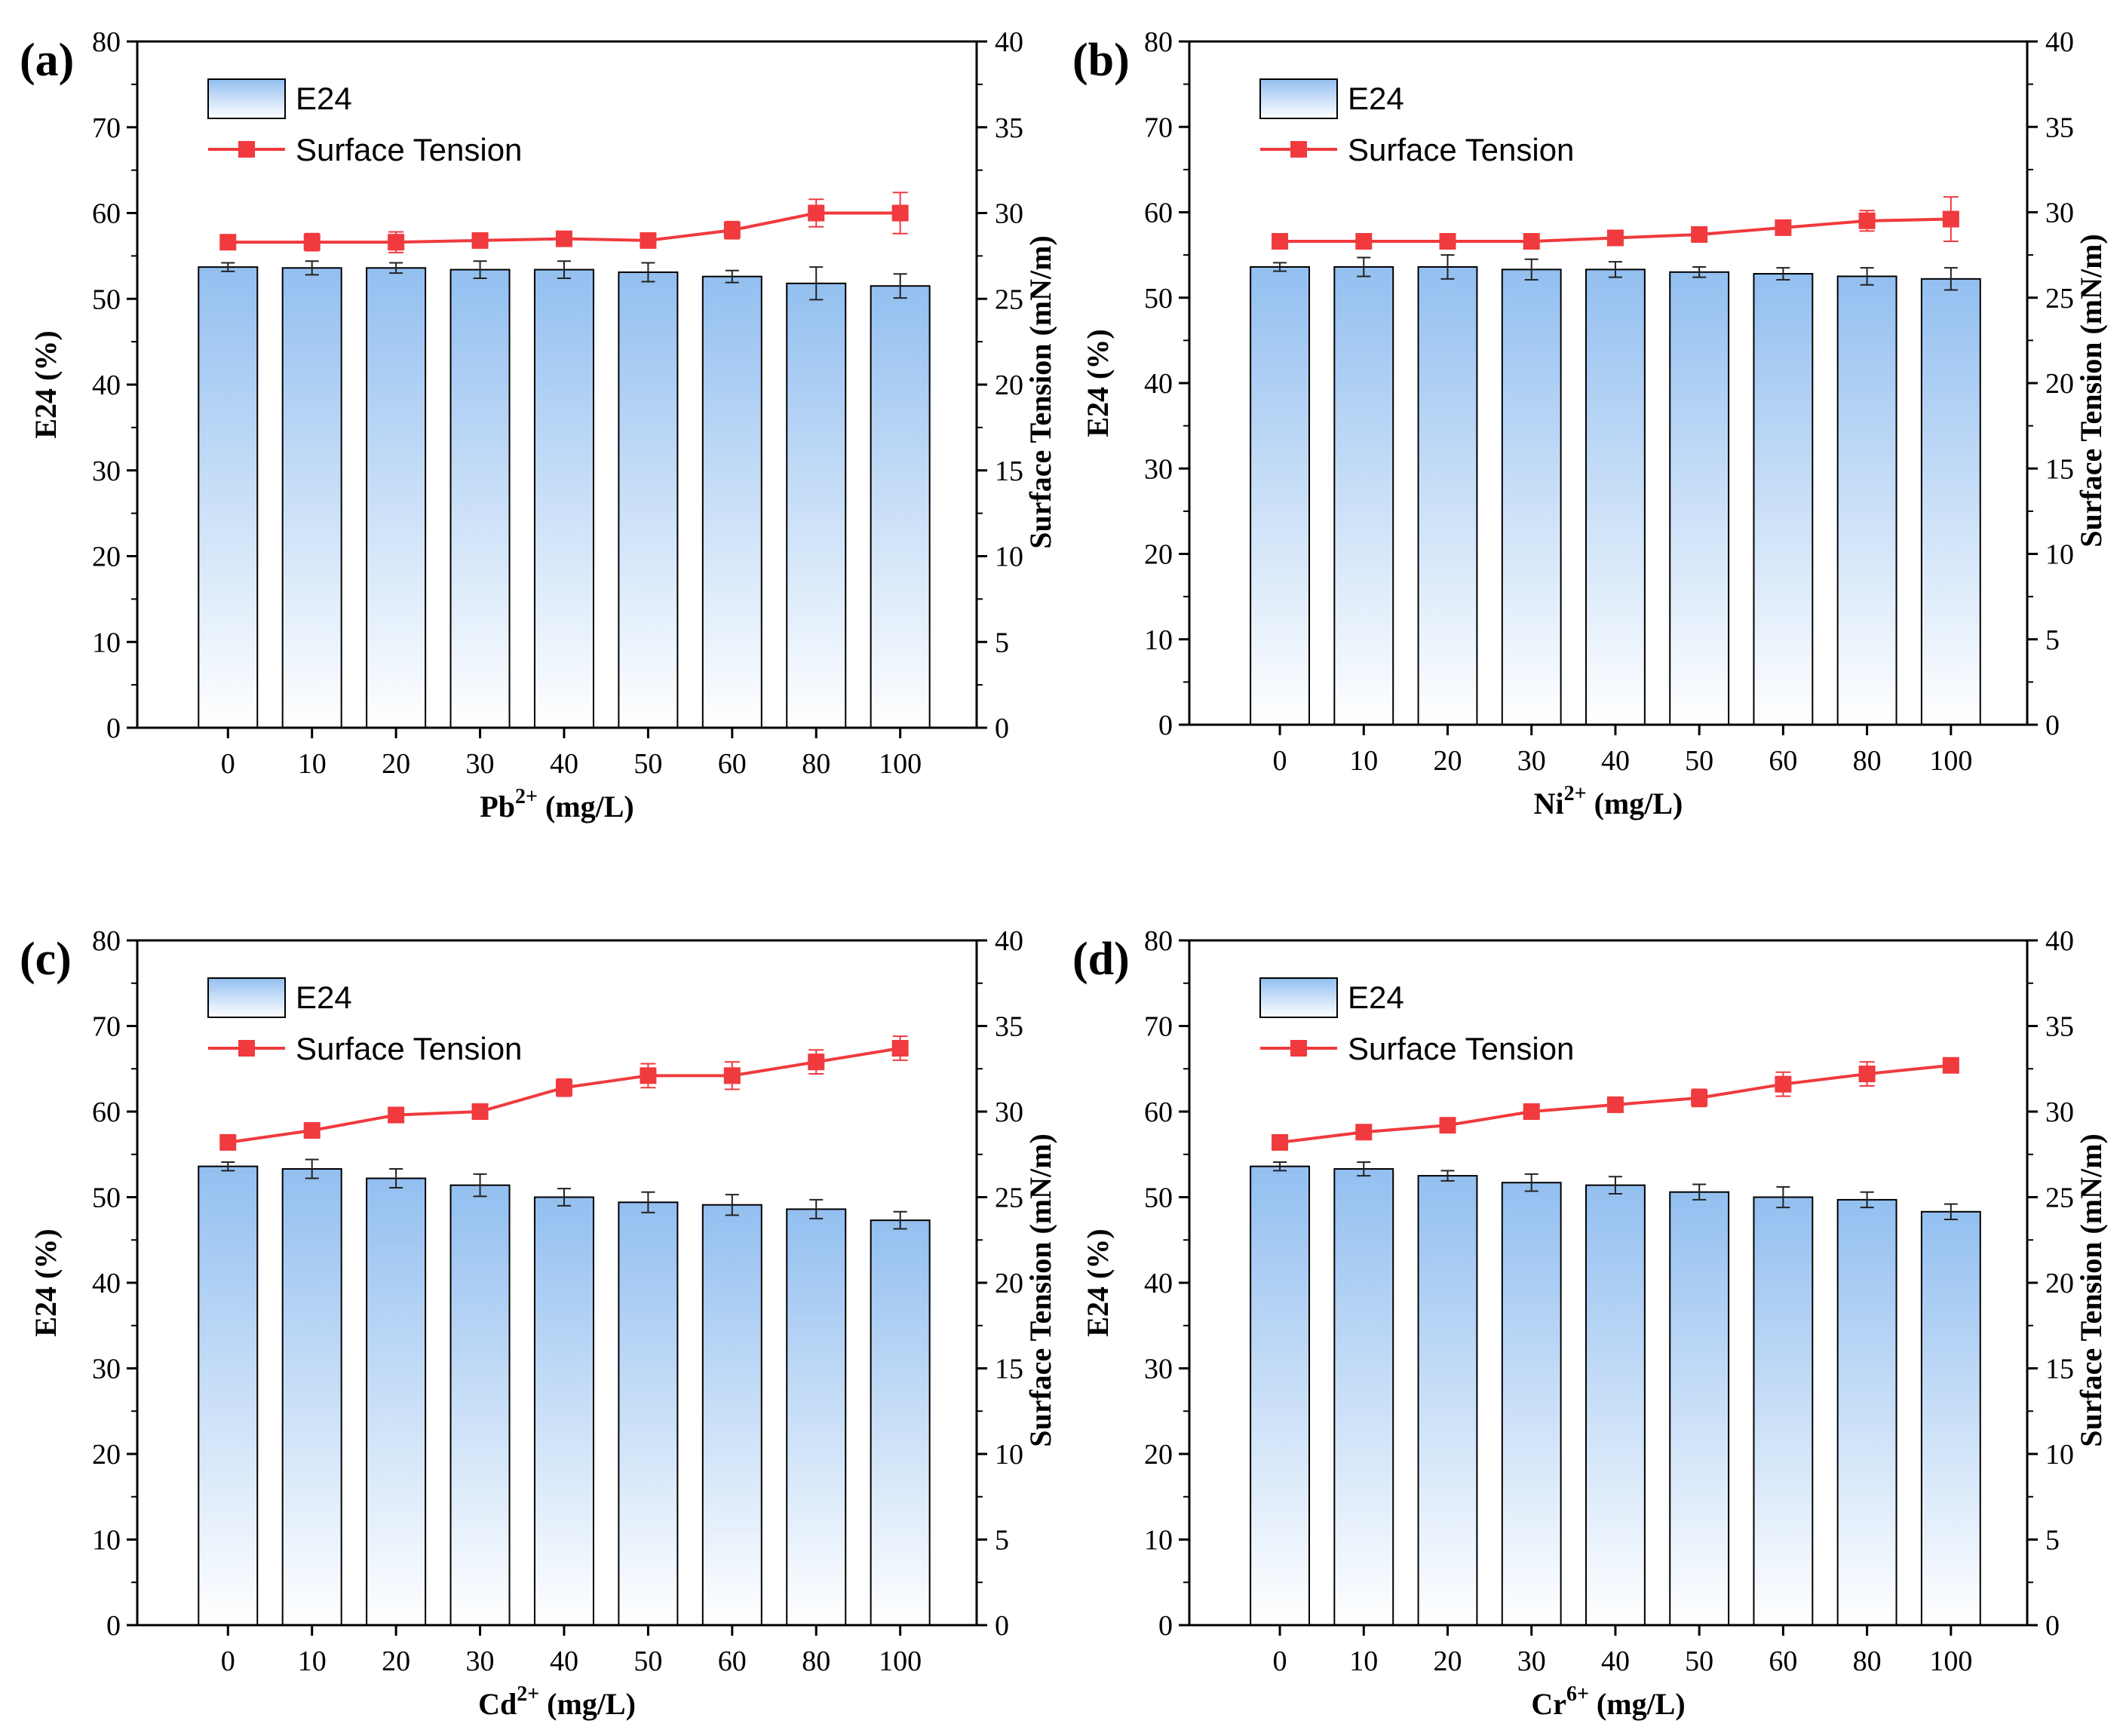  What do you see at coordinates (1549, 804) in the screenshot?
I see `x-axis-label-ion: Ni` at bounding box center [1549, 804].